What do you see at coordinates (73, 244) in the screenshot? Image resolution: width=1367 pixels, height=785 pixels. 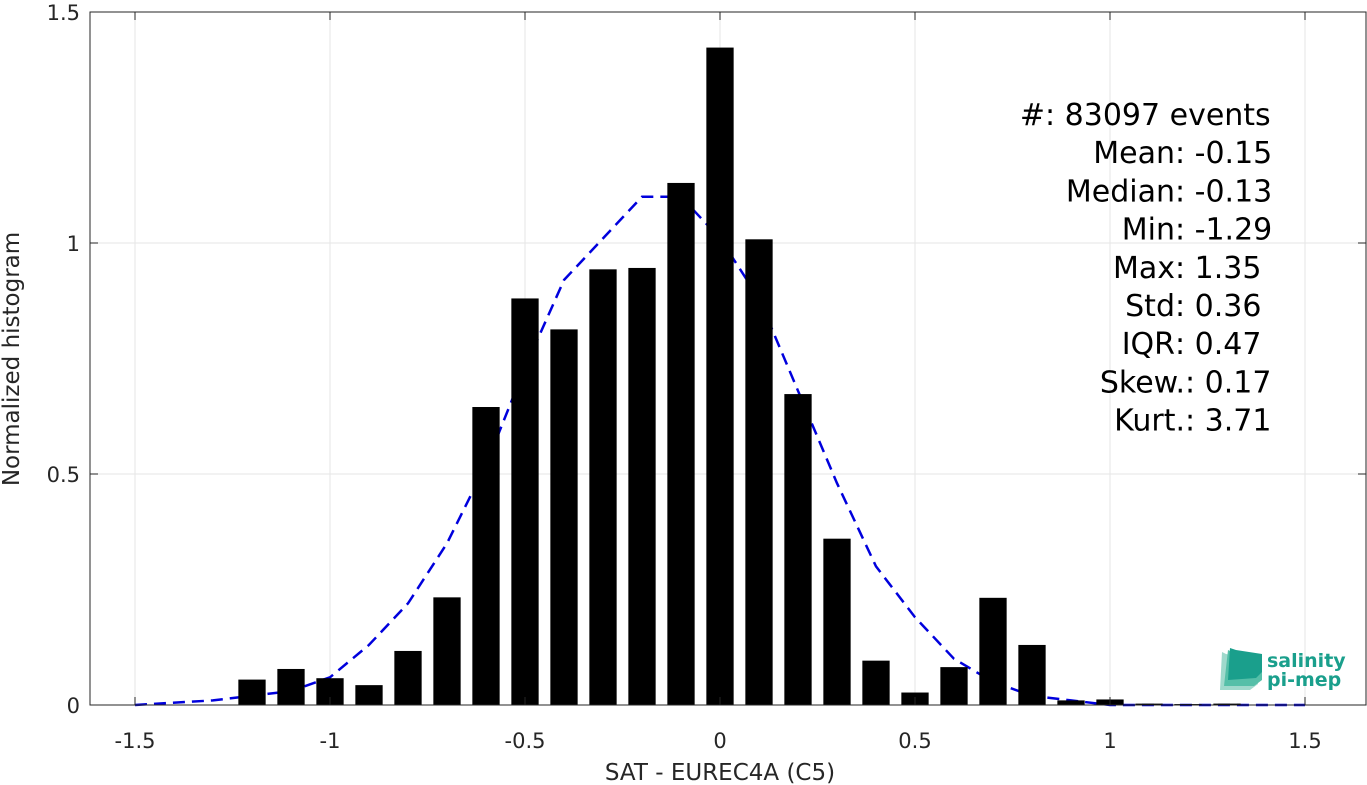 I see `y-tick-label: 1` at bounding box center [73, 244].